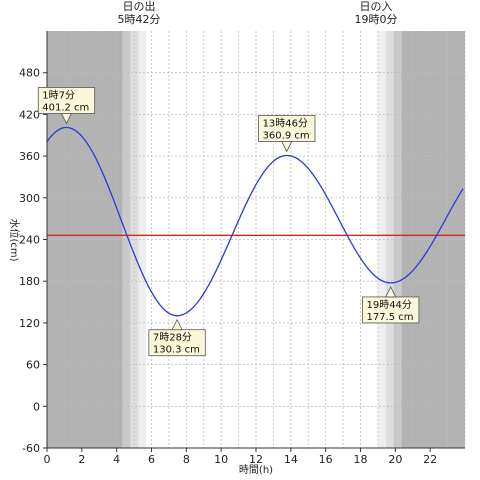 This screenshot has width=480, height=480. I want to click on x-tick-label: 12, so click(256, 459).